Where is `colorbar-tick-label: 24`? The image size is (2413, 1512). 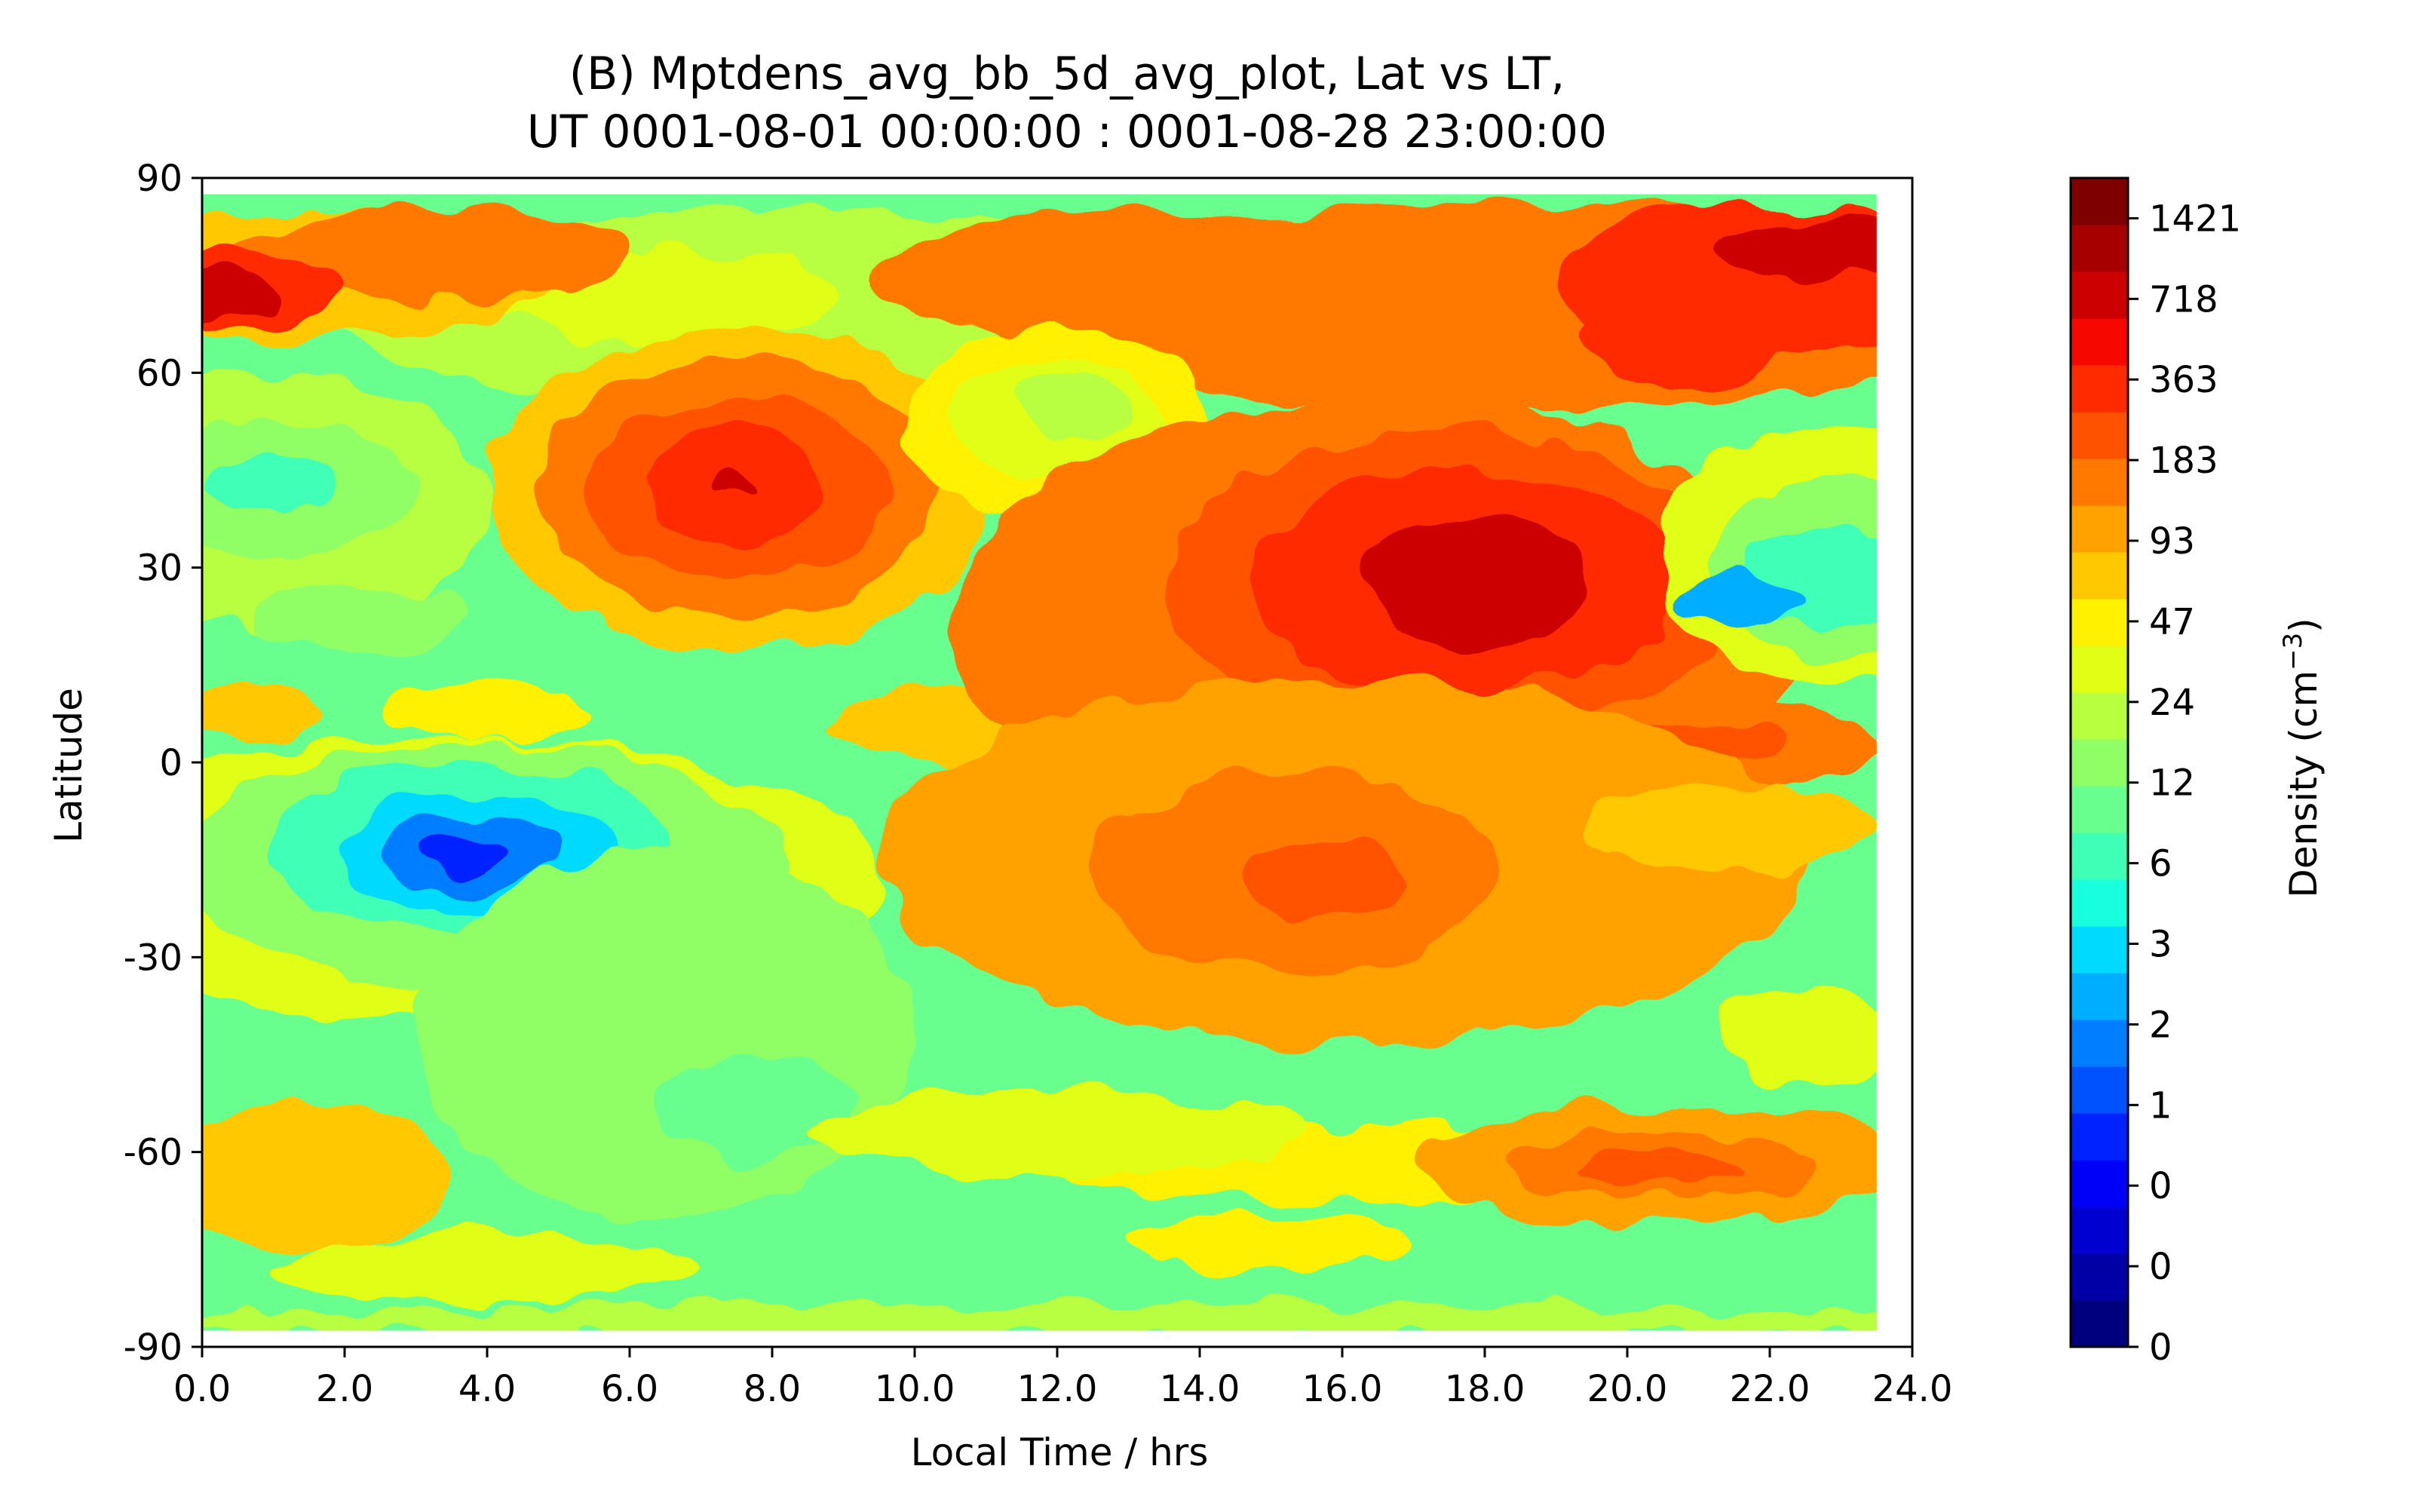 colorbar-tick-label: 24 is located at coordinates (2172, 703).